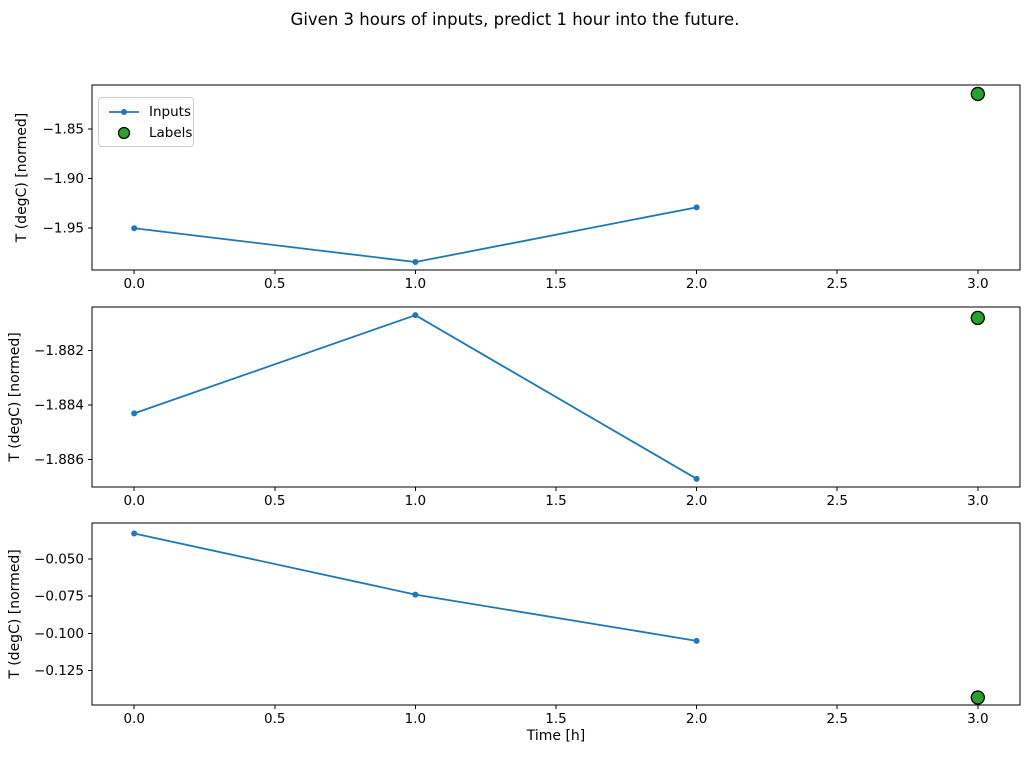 The image size is (1030, 759). What do you see at coordinates (170, 111) in the screenshot?
I see `legend-label-inputs: Inputs` at bounding box center [170, 111].